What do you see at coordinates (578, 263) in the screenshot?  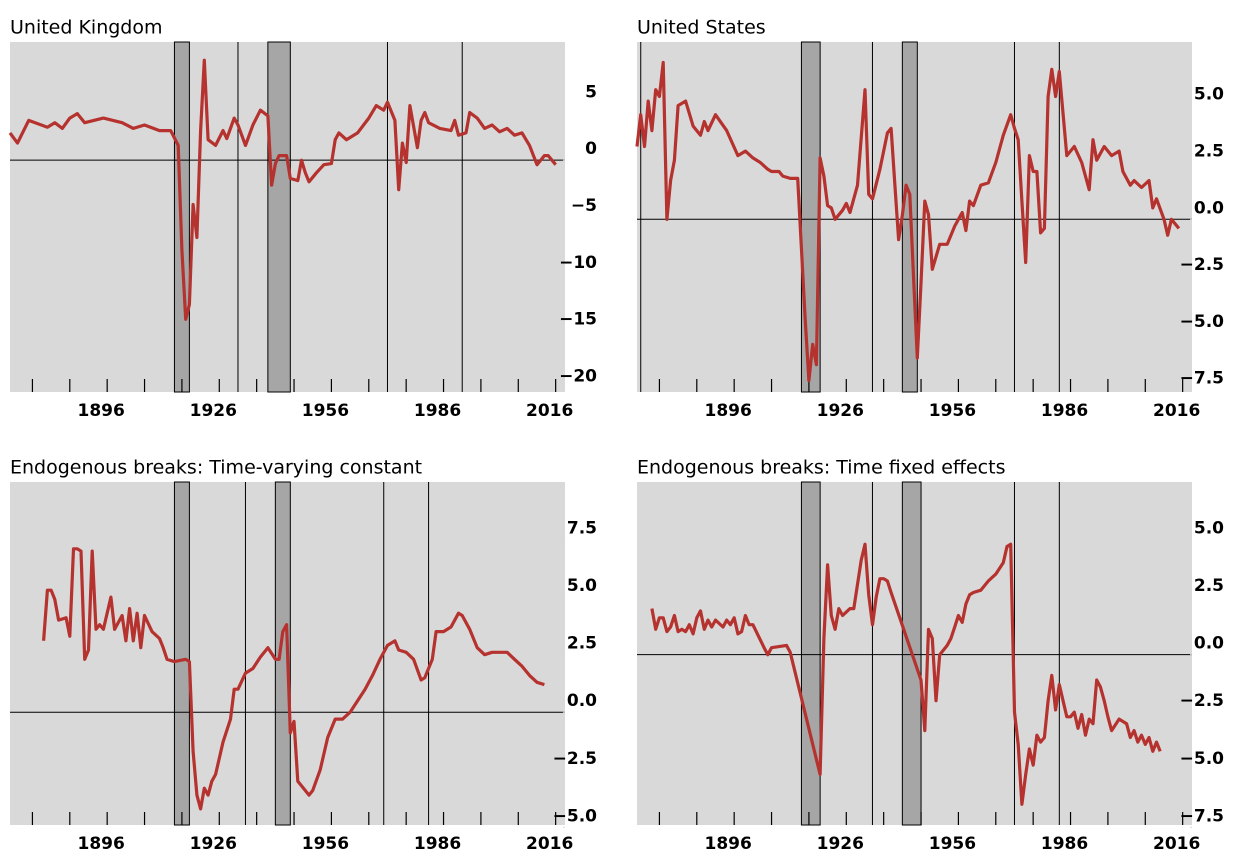 I see `y-tick-label: −10` at bounding box center [578, 263].